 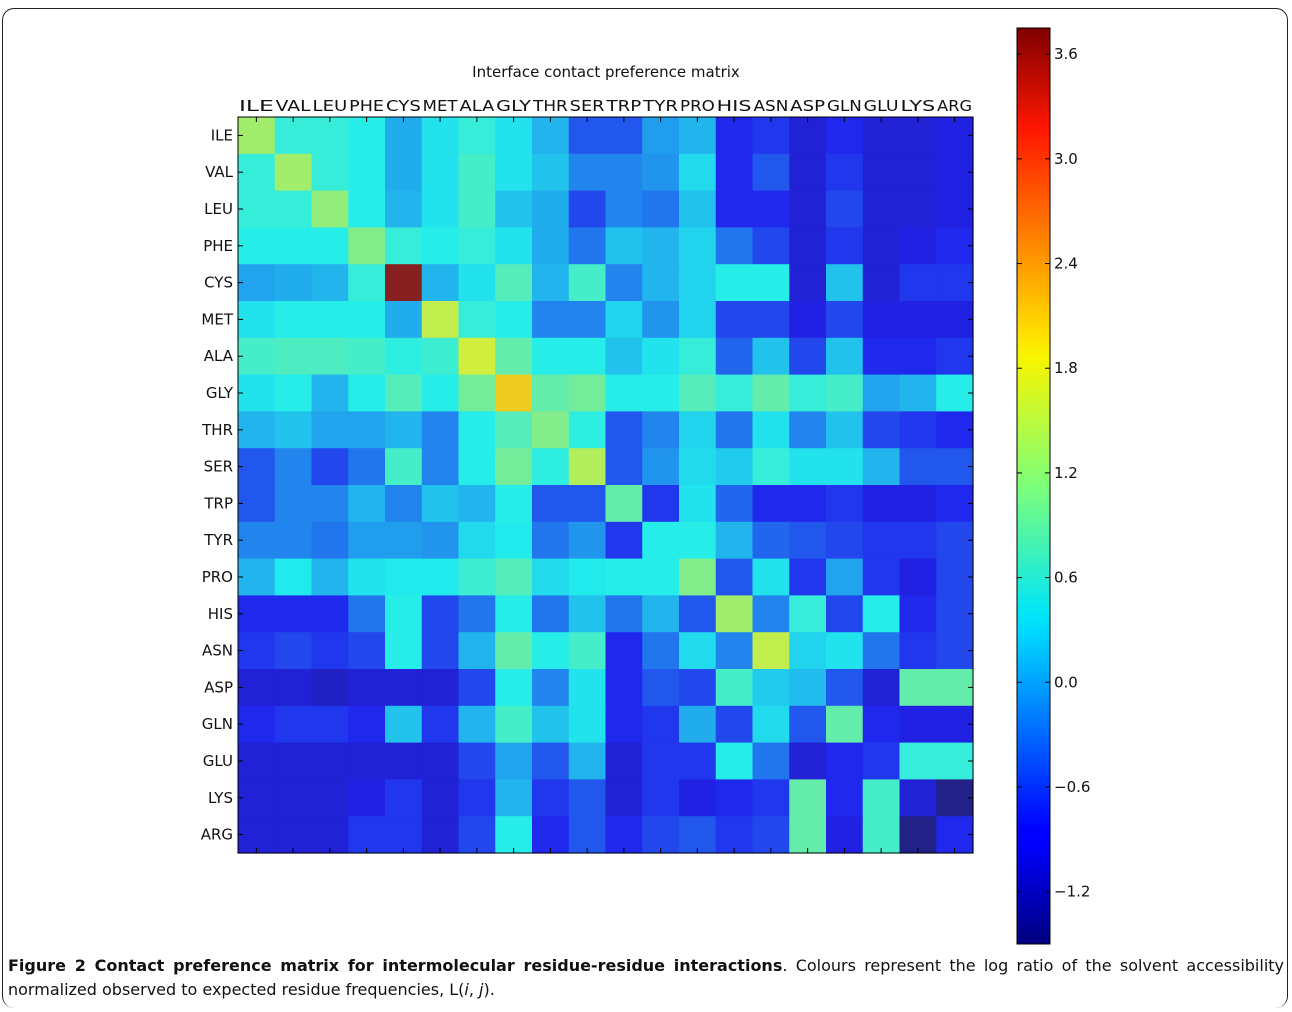 What do you see at coordinates (698, 393) in the screenshot?
I see `heatmap-cell-gly-pro` at bounding box center [698, 393].